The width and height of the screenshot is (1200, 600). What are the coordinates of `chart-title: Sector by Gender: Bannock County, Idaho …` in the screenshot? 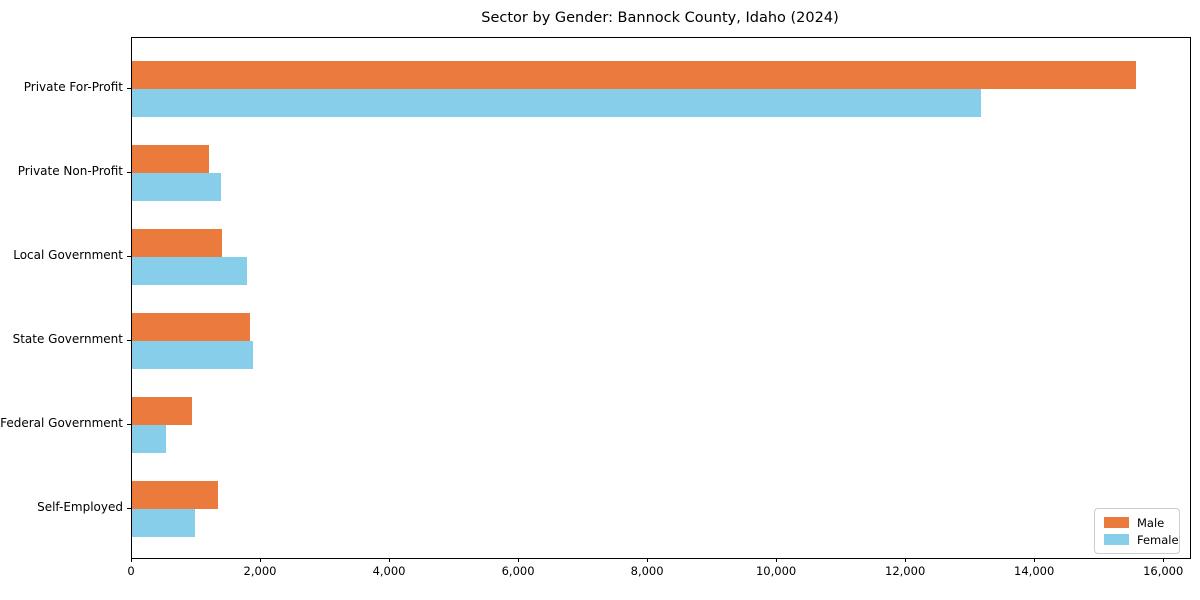 It's located at (660, 18).